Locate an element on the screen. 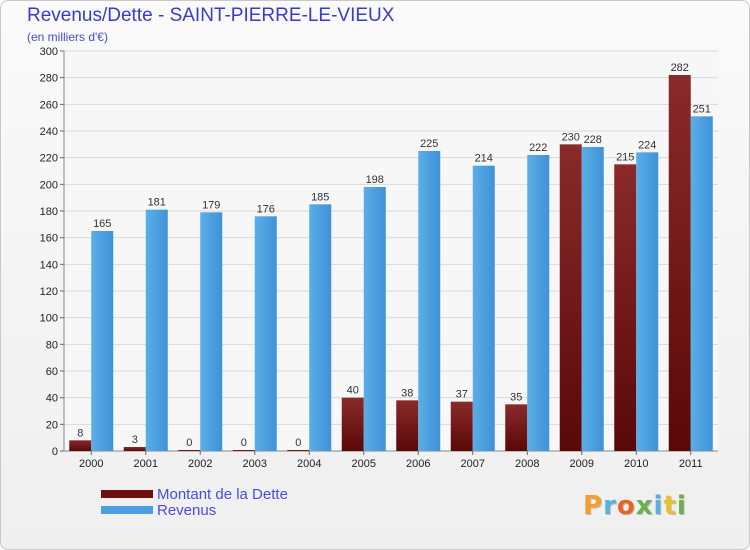 The width and height of the screenshot is (750, 550). y-tick-label: 100 is located at coordinates (49, 319).